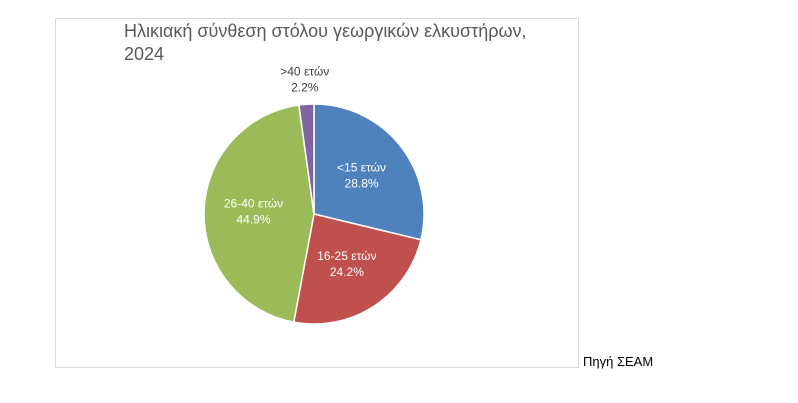 The width and height of the screenshot is (798, 403). Describe the element at coordinates (361, 168) in the screenshot. I see `slice-category-label: <15 ετών` at that location.